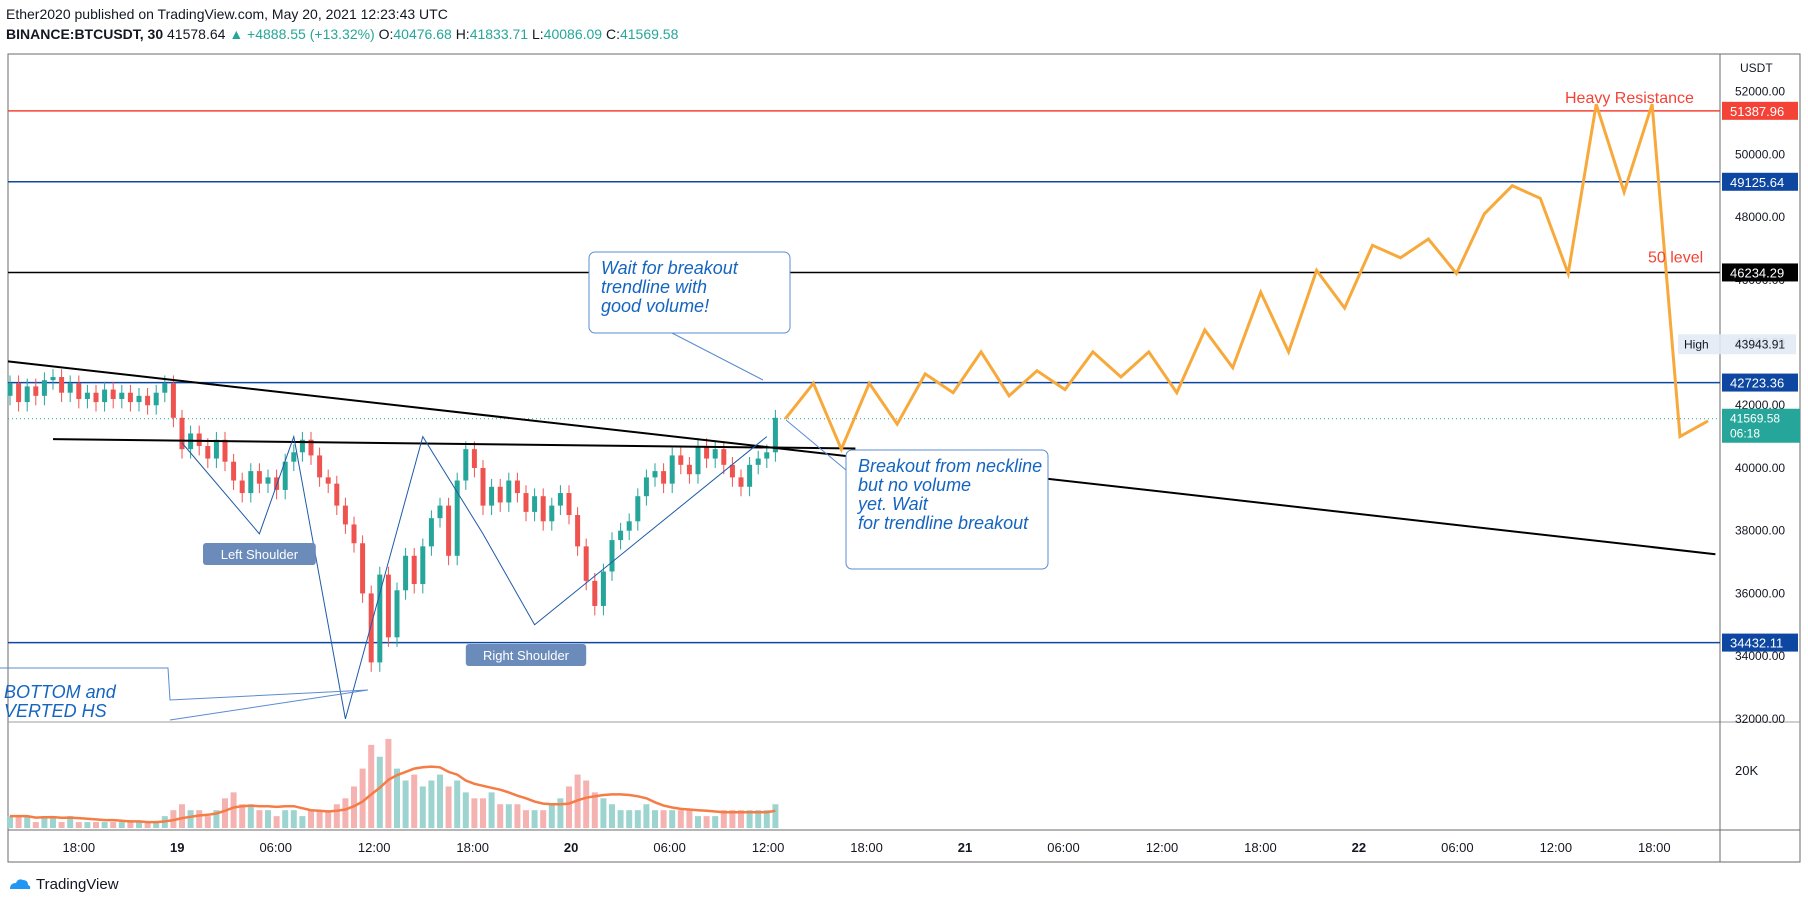 This screenshot has height=907, width=1808. I want to click on symbol-label: BINANCE:BTCUSDT, 30, so click(85, 34).